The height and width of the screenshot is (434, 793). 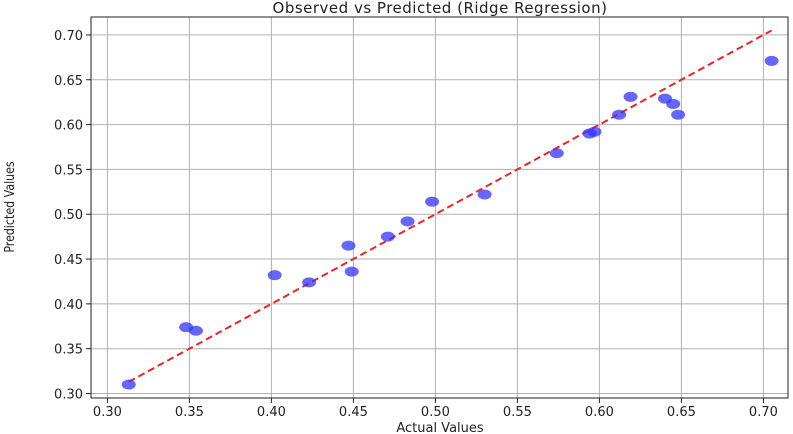 I want to click on x-tick-label: 0.70, so click(x=763, y=412).